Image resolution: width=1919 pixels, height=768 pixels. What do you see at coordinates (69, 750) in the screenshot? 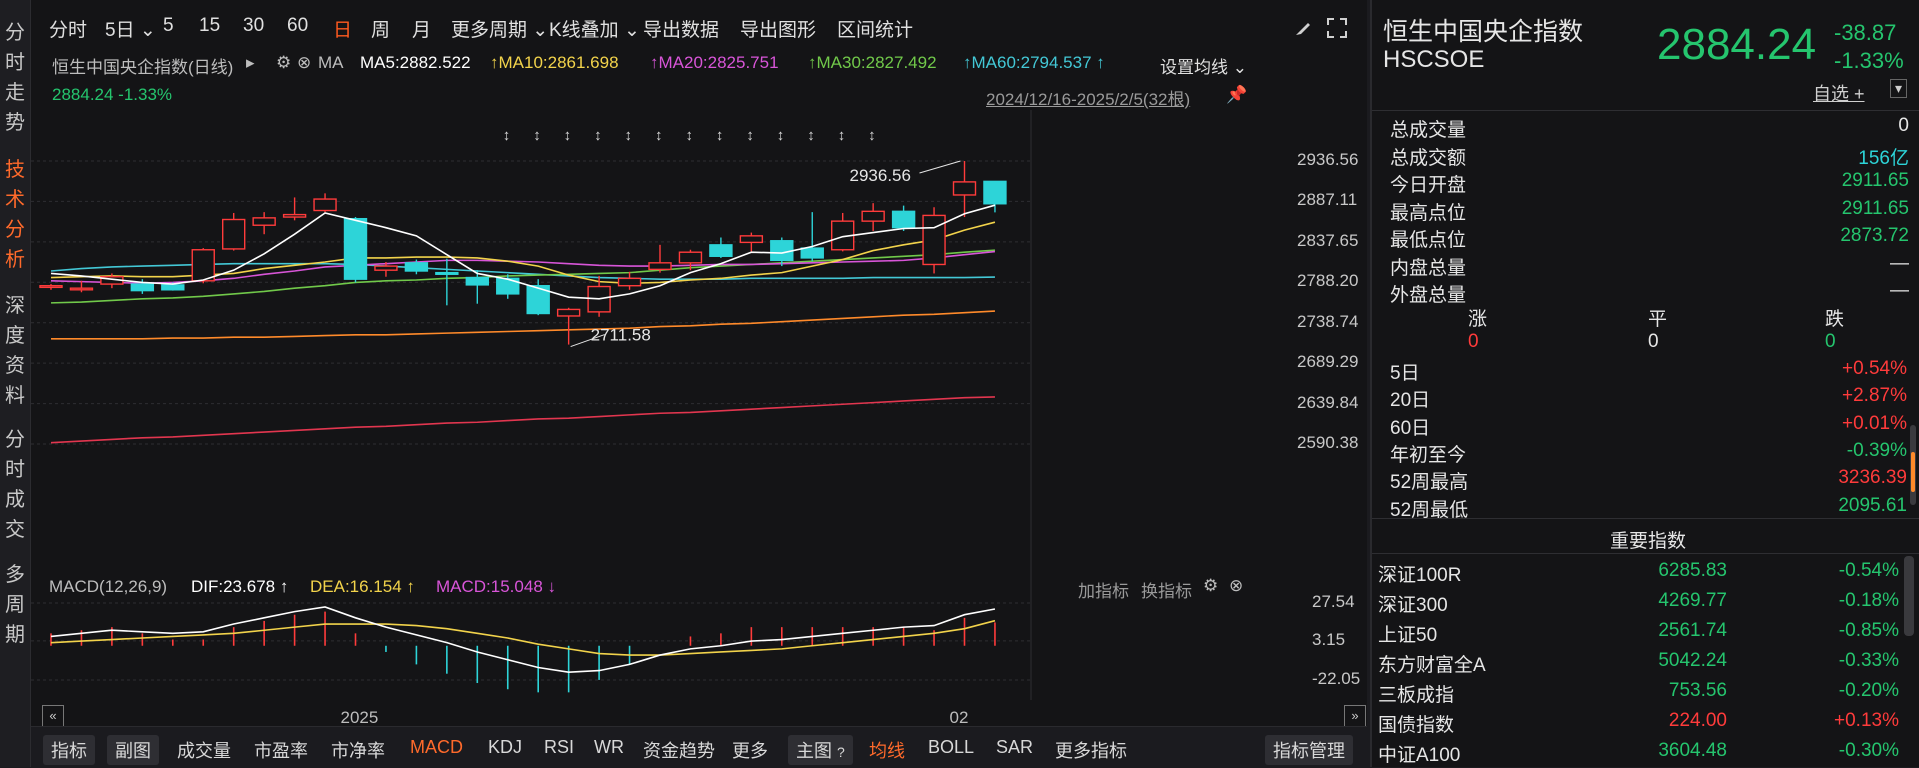
I see `indicator-tab: 指标` at bounding box center [69, 750].